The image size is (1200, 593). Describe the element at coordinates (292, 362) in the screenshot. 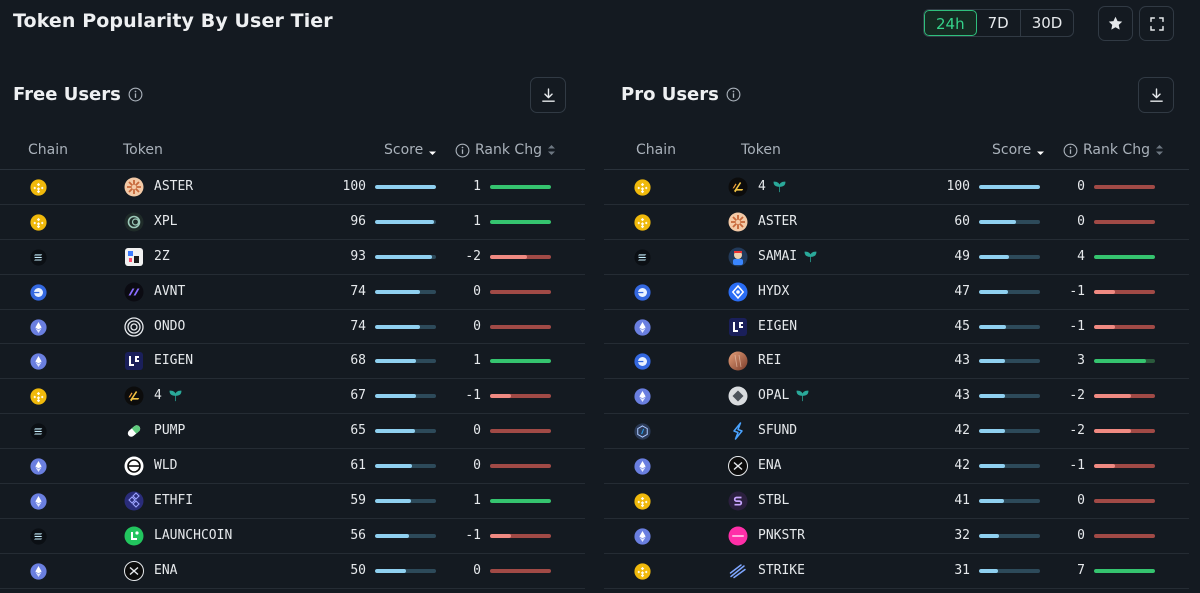

I see `table-row: EIGEN 68 1` at that location.